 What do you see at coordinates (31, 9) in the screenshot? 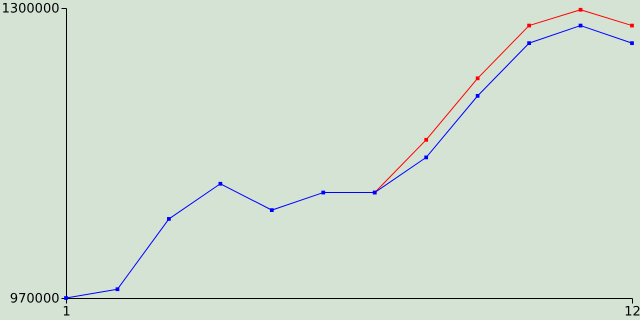
I see `y-tick-label: 1300000` at bounding box center [31, 9].